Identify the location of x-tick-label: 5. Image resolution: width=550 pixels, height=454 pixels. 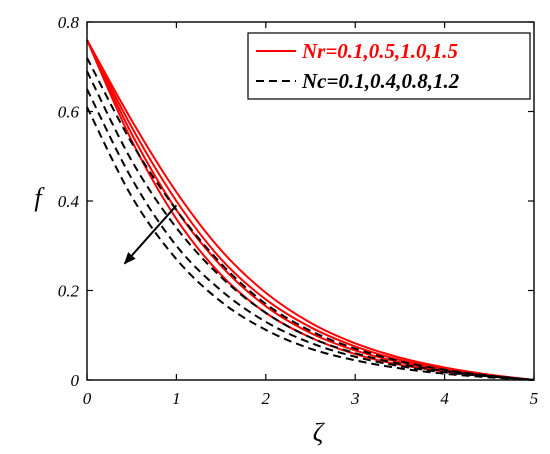
(534, 398).